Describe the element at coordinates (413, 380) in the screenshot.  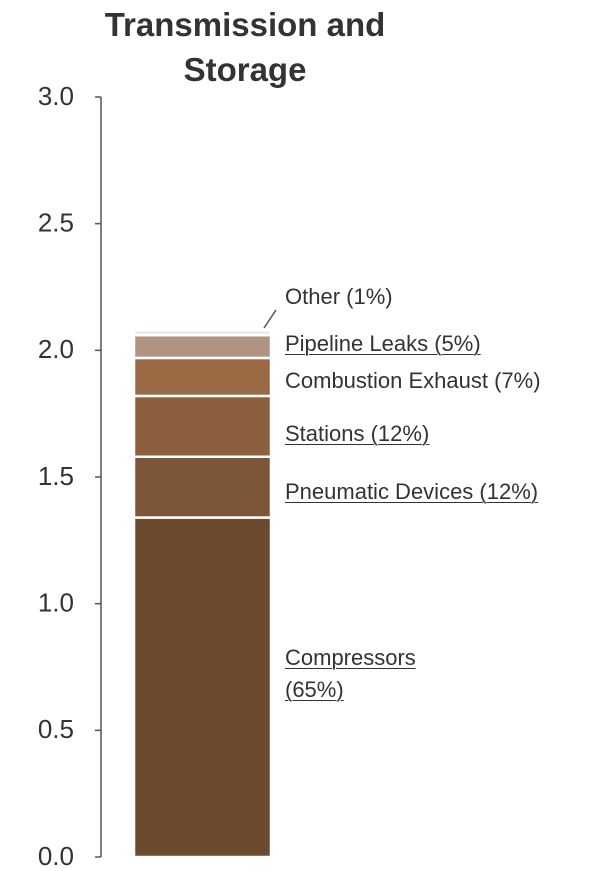
I see `segment-label: Combustion Exhaust (7%)` at that location.